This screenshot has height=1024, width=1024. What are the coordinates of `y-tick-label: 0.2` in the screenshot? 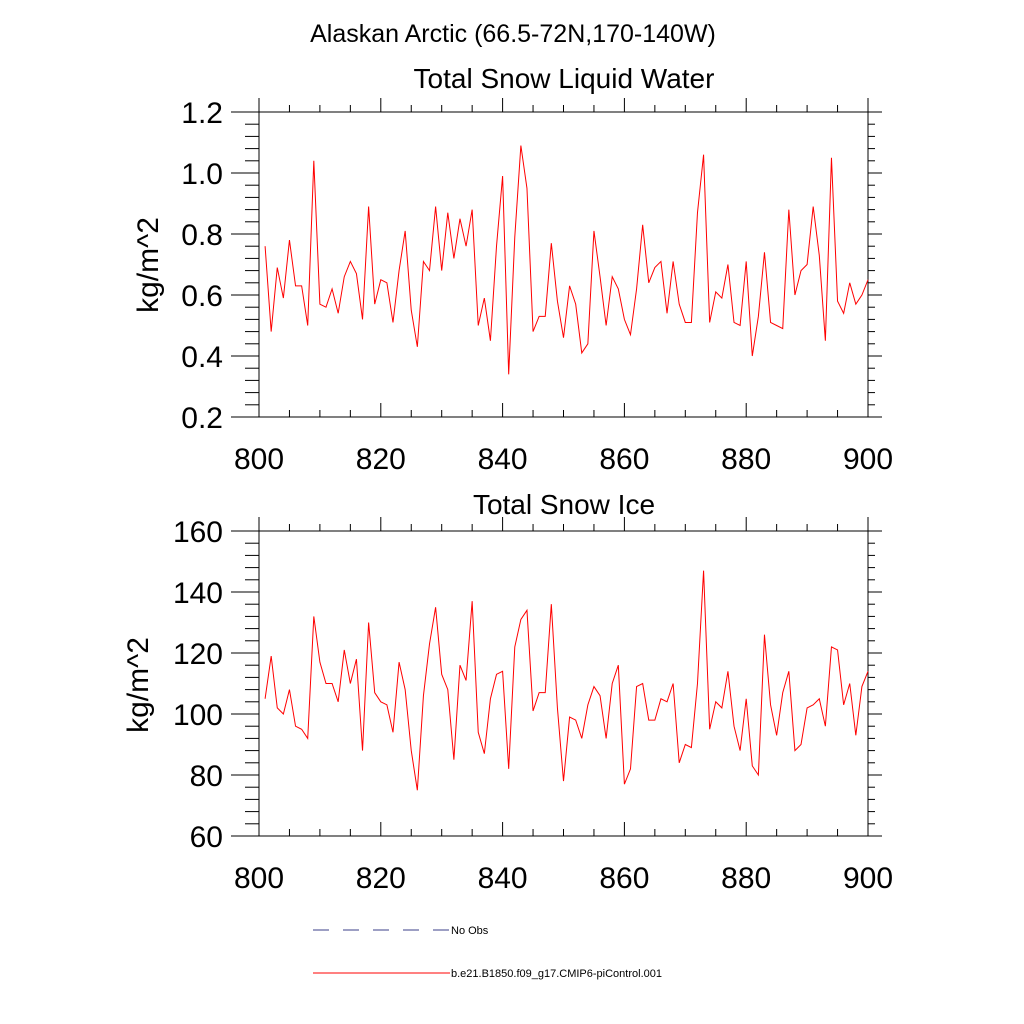 It's located at (202, 418).